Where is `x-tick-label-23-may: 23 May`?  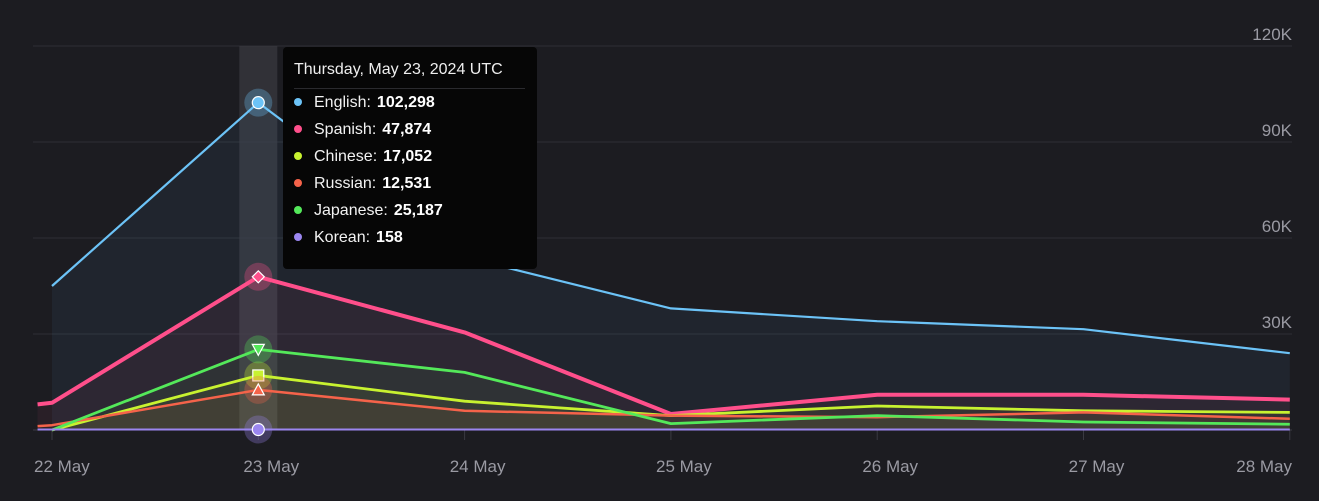
x-tick-label-23-may: 23 May is located at coordinates (271, 466).